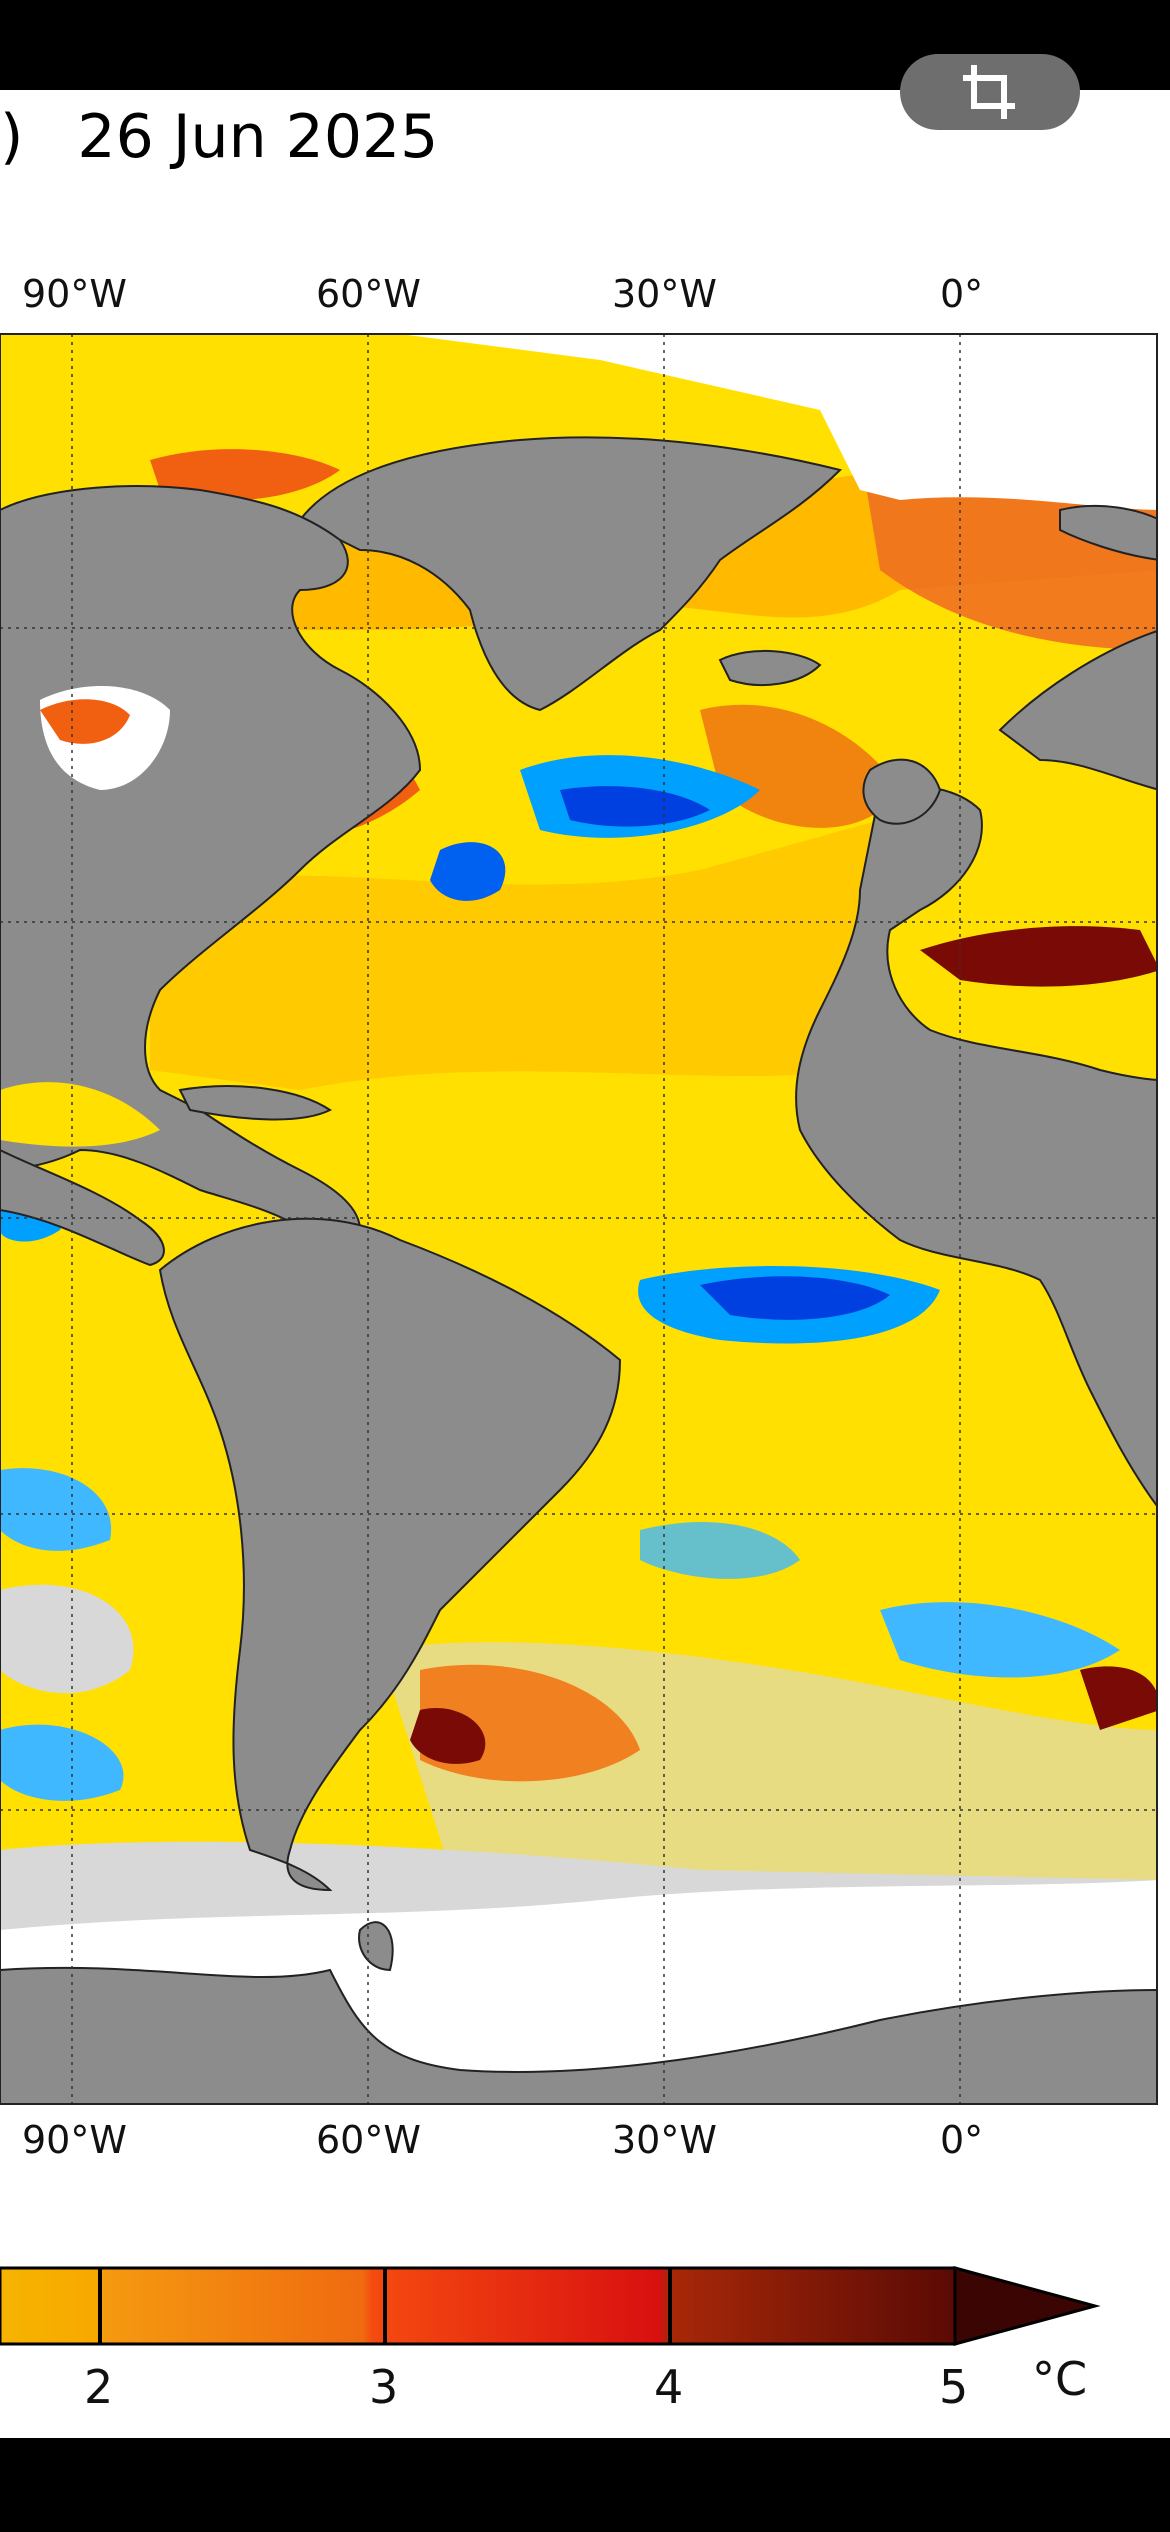 Image resolution: width=1170 pixels, height=2532 pixels. Describe the element at coordinates (1118, 1698) in the screenshot. I see `agulhas-hot-core` at that location.